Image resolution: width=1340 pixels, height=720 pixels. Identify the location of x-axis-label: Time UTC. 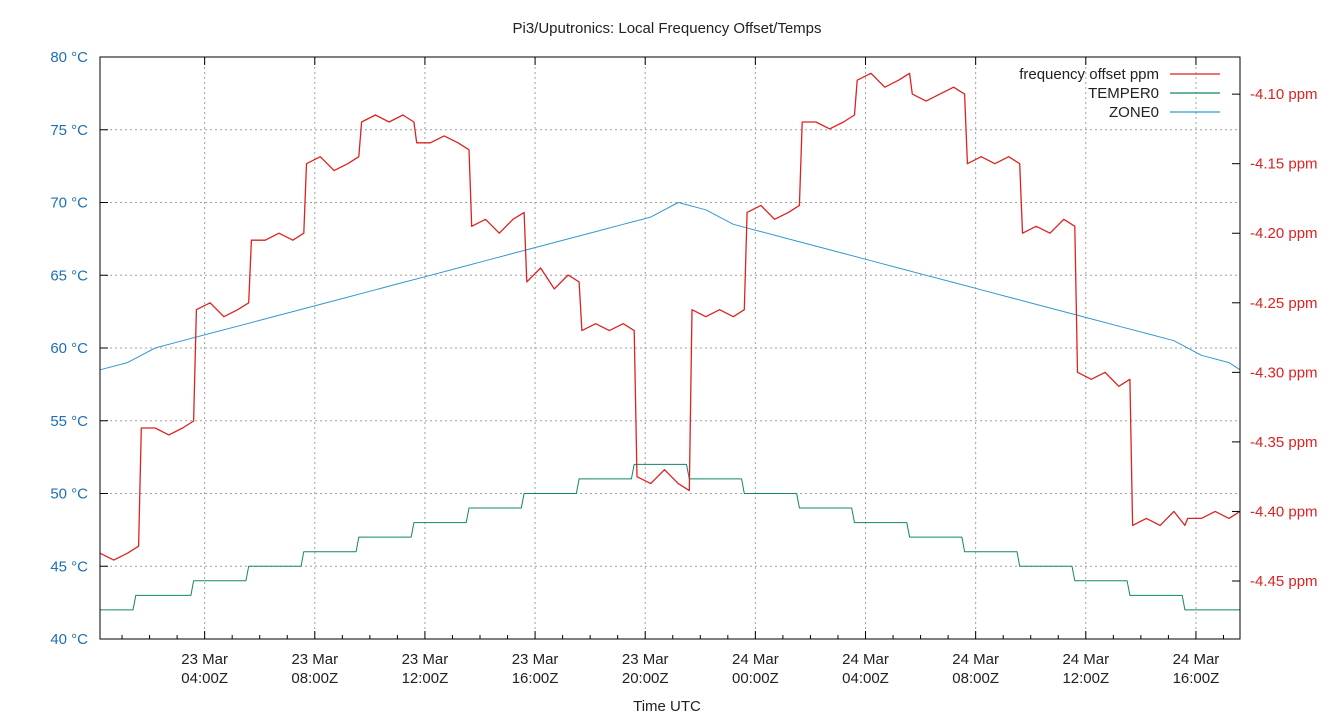
(667, 706).